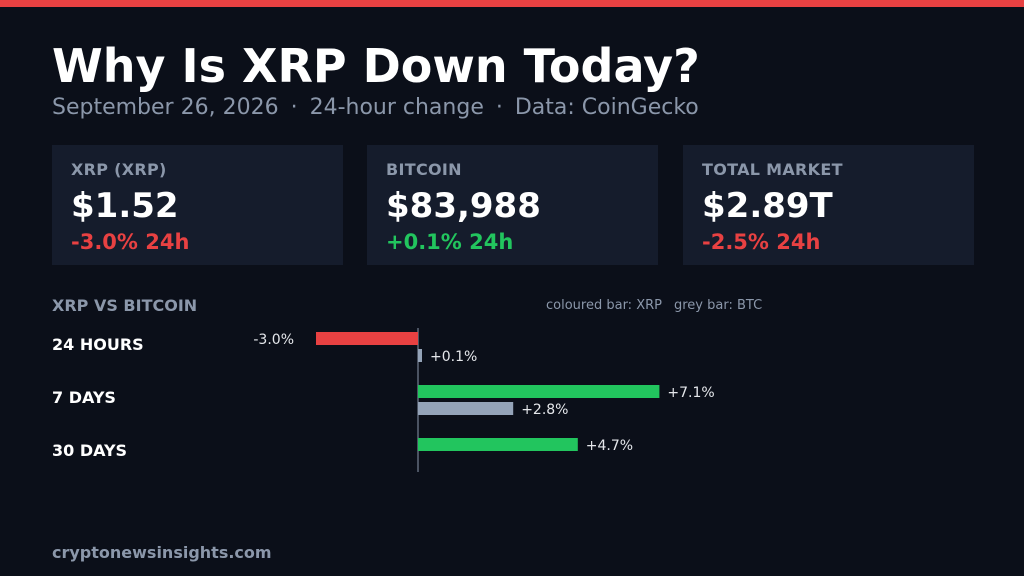  What do you see at coordinates (165, 107) in the screenshot?
I see `subtitle-date: September 26, 2026` at bounding box center [165, 107].